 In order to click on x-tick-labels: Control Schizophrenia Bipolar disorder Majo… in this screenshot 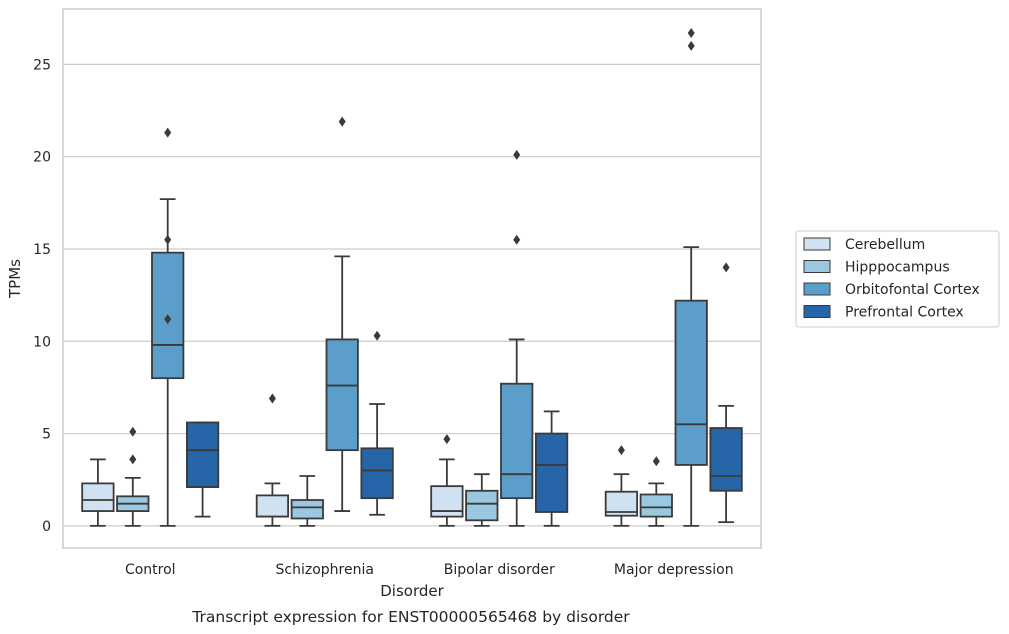, I will do `click(429, 570)`.